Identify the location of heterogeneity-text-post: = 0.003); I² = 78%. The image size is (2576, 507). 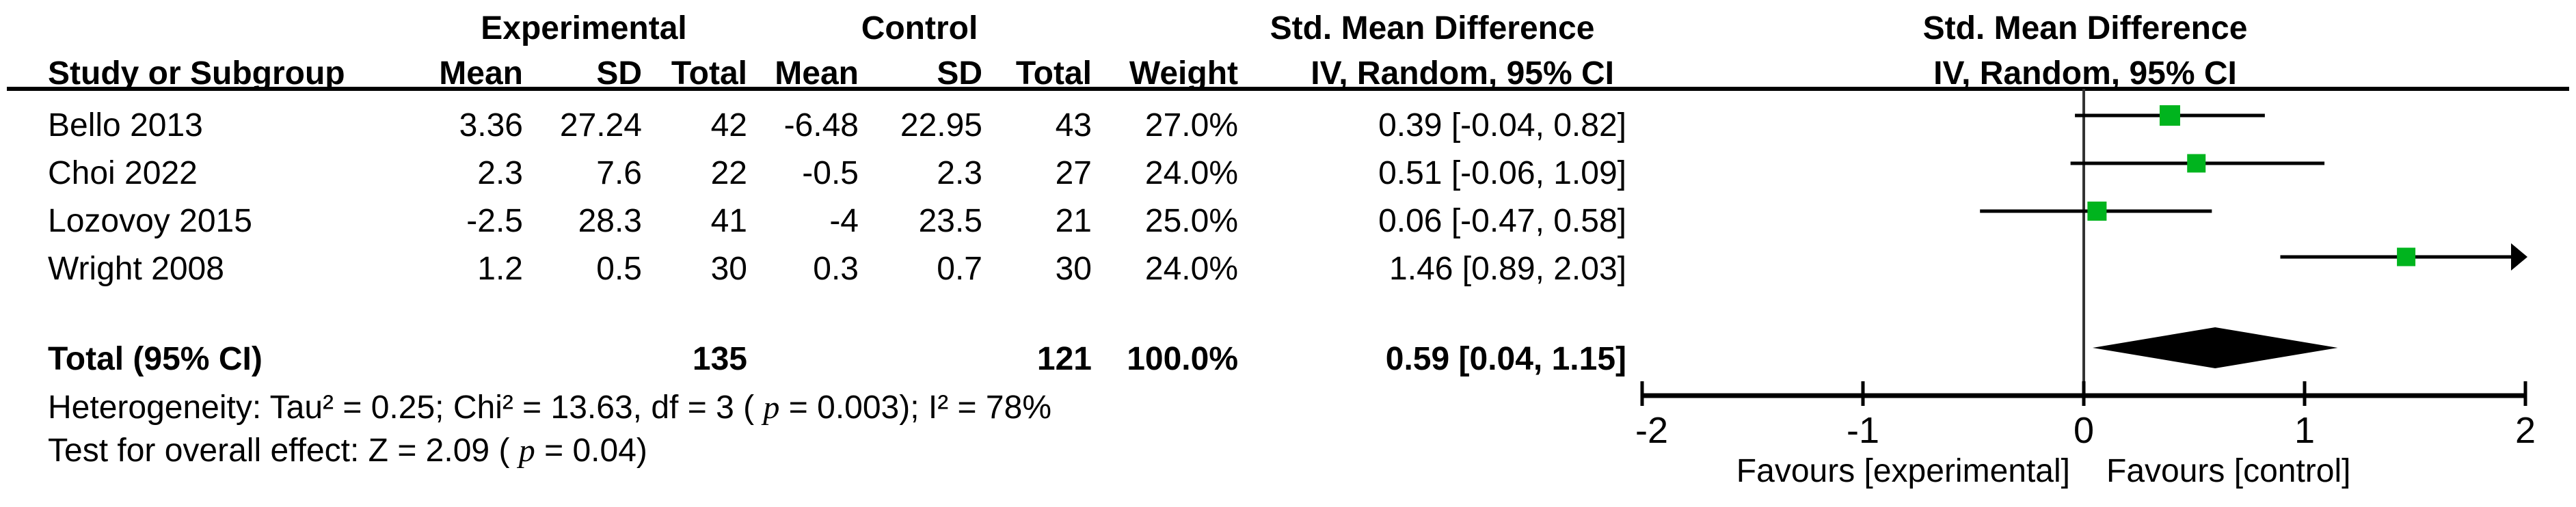
(915, 407).